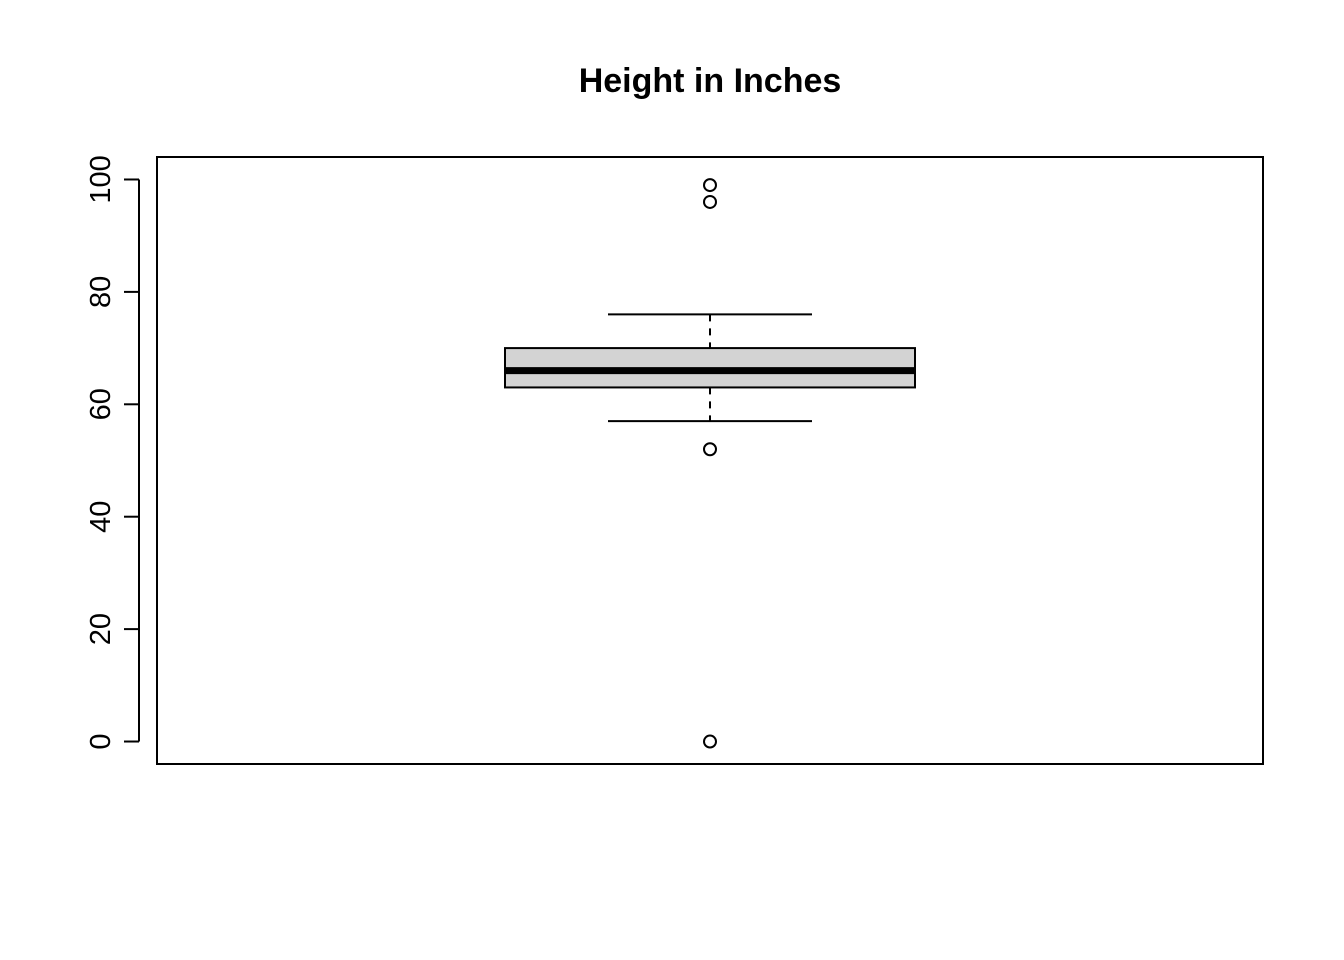 This screenshot has height=960, width=1344. What do you see at coordinates (710, 81) in the screenshot?
I see `chart-title: Height in Inches` at bounding box center [710, 81].